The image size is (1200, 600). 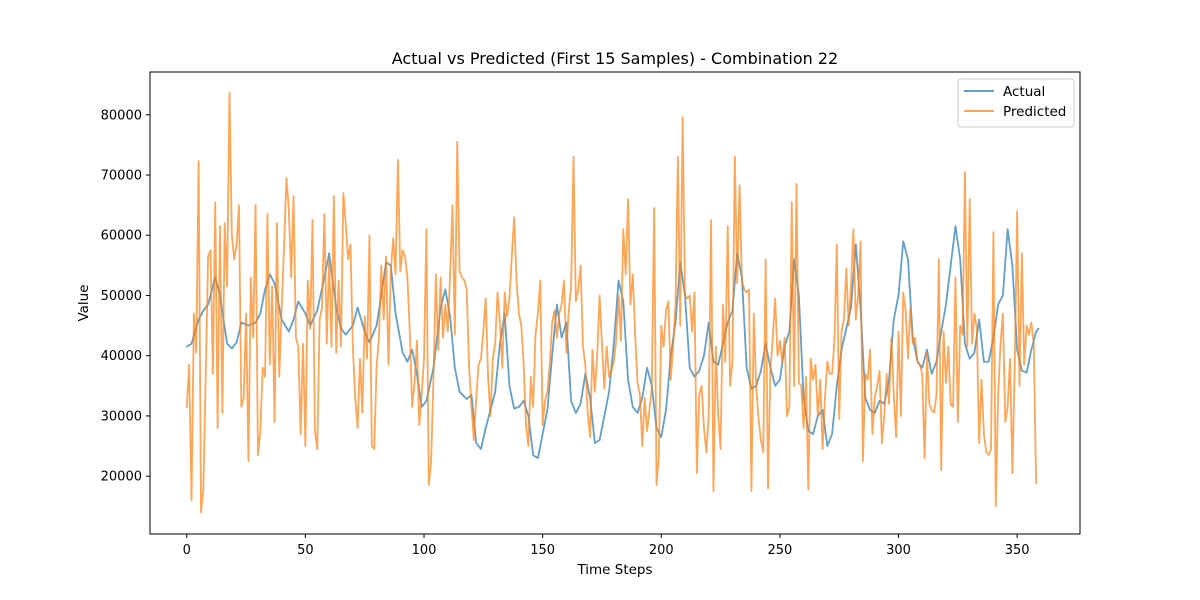 I want to click on legend-label-predicted: Predicted, so click(x=1034, y=112).